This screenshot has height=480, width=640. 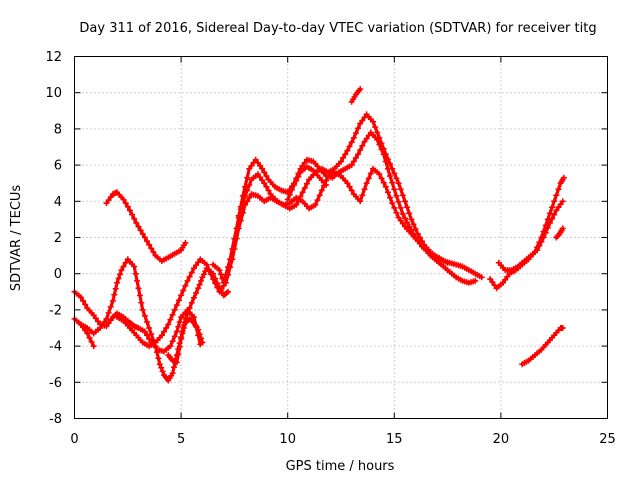 I want to click on x-tick-label: 15, so click(x=394, y=439).